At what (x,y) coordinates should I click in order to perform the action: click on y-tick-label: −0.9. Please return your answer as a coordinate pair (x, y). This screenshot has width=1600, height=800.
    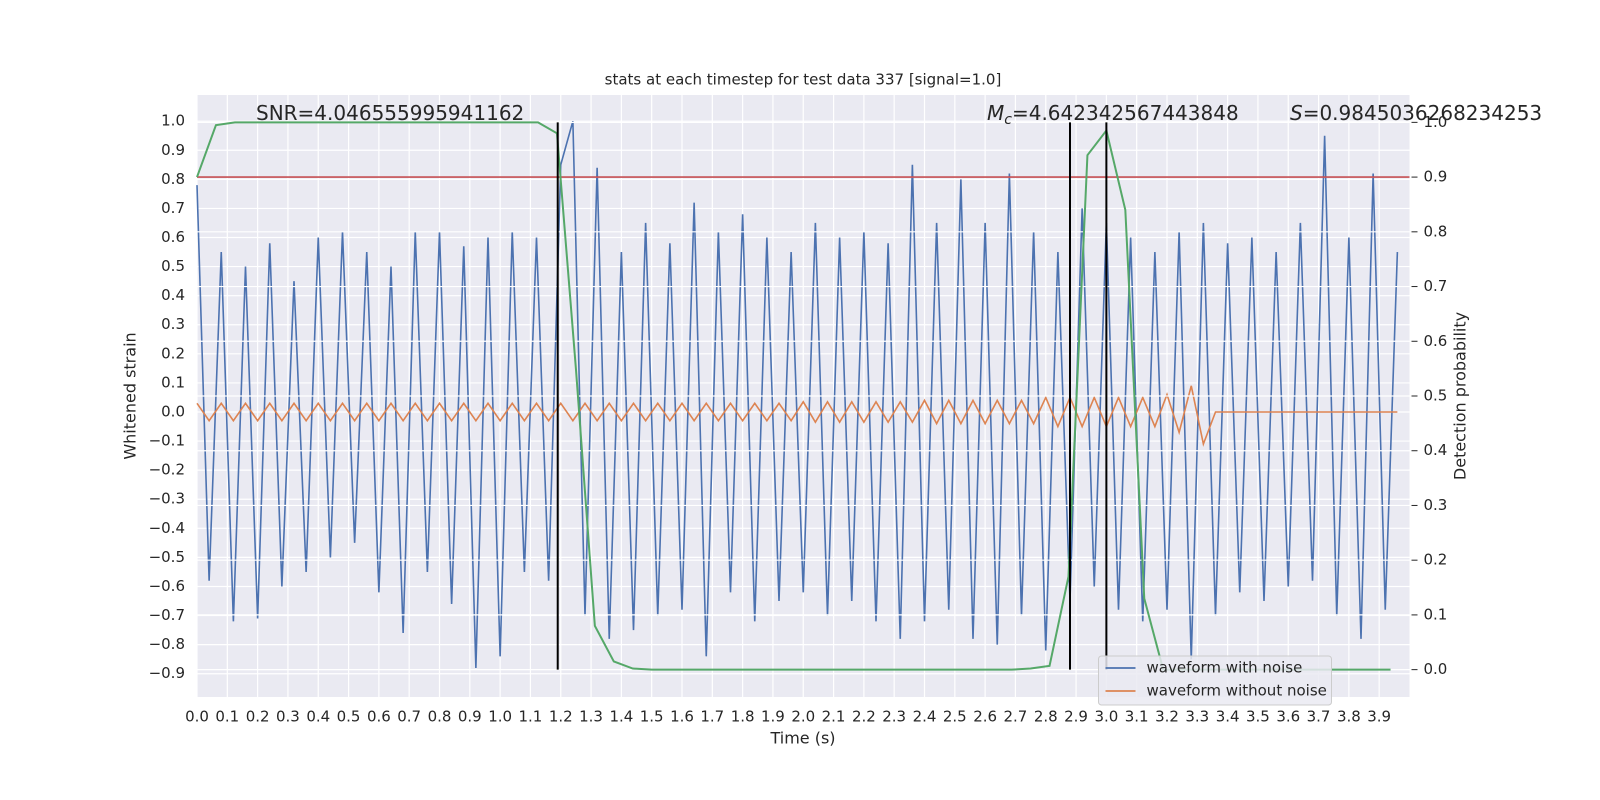
    Looking at the image, I should click on (167, 673).